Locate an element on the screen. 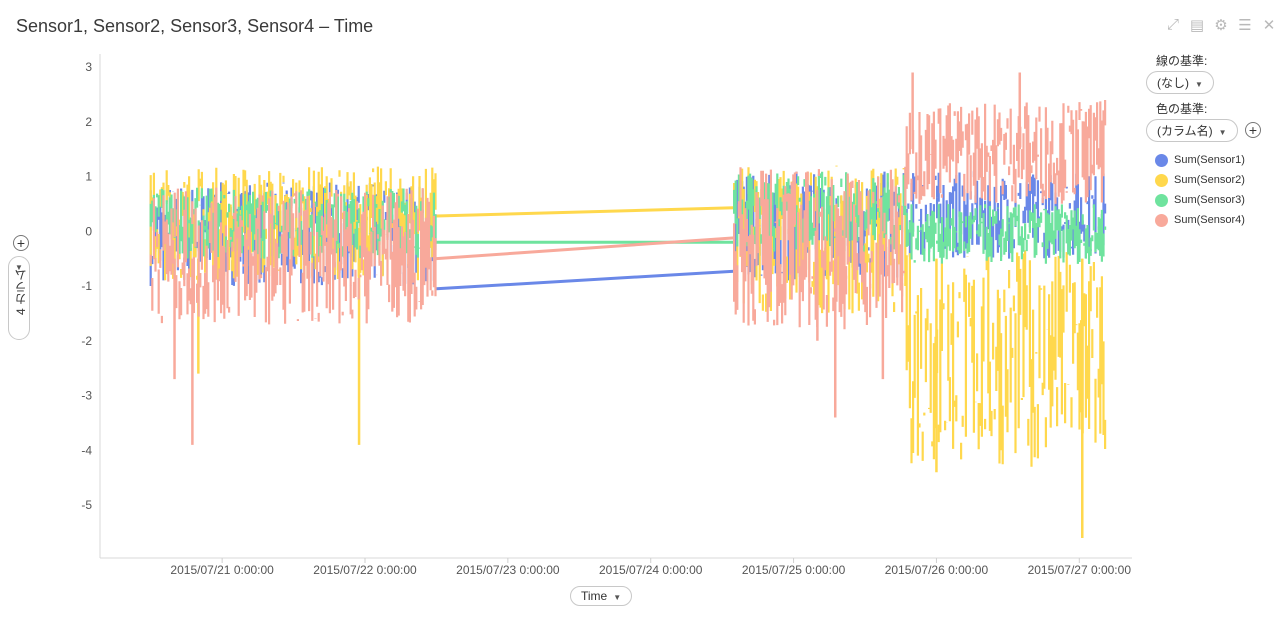  legend-label: Sum(Sensor4) is located at coordinates (1209, 220).